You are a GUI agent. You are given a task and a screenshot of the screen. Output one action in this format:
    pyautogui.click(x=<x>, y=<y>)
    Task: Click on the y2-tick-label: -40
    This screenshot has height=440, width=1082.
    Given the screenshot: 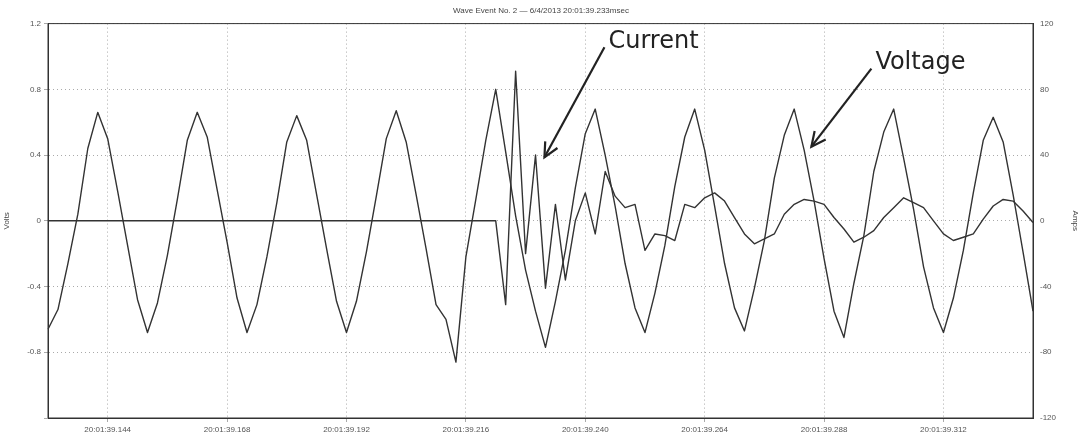 What is the action you would take?
    pyautogui.click(x=1046, y=286)
    